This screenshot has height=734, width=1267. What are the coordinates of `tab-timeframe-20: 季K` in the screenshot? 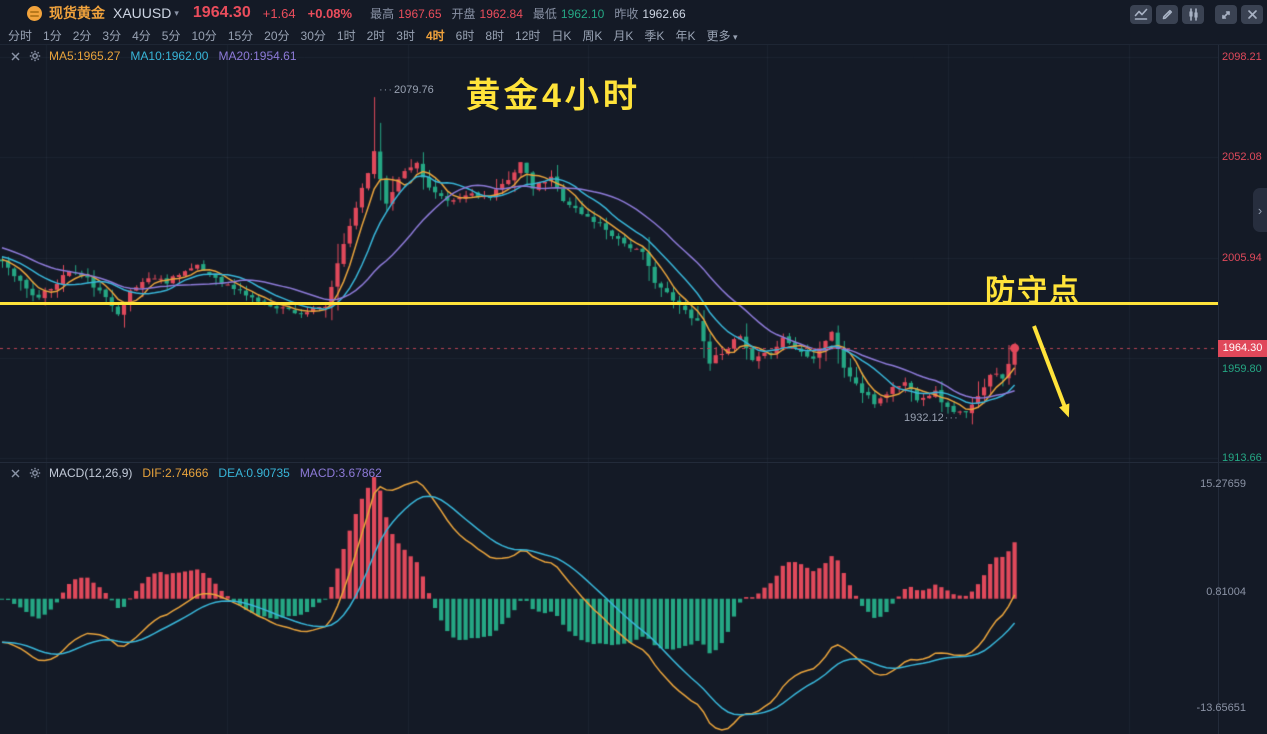 It's located at (654, 35).